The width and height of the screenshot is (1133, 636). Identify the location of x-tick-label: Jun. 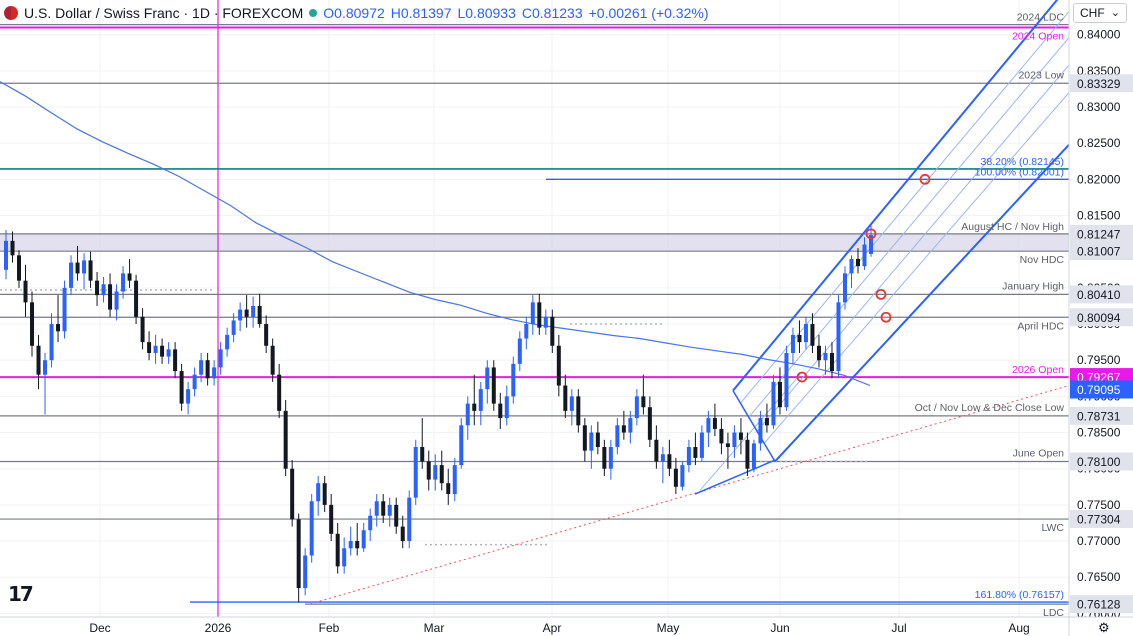
(779, 628).